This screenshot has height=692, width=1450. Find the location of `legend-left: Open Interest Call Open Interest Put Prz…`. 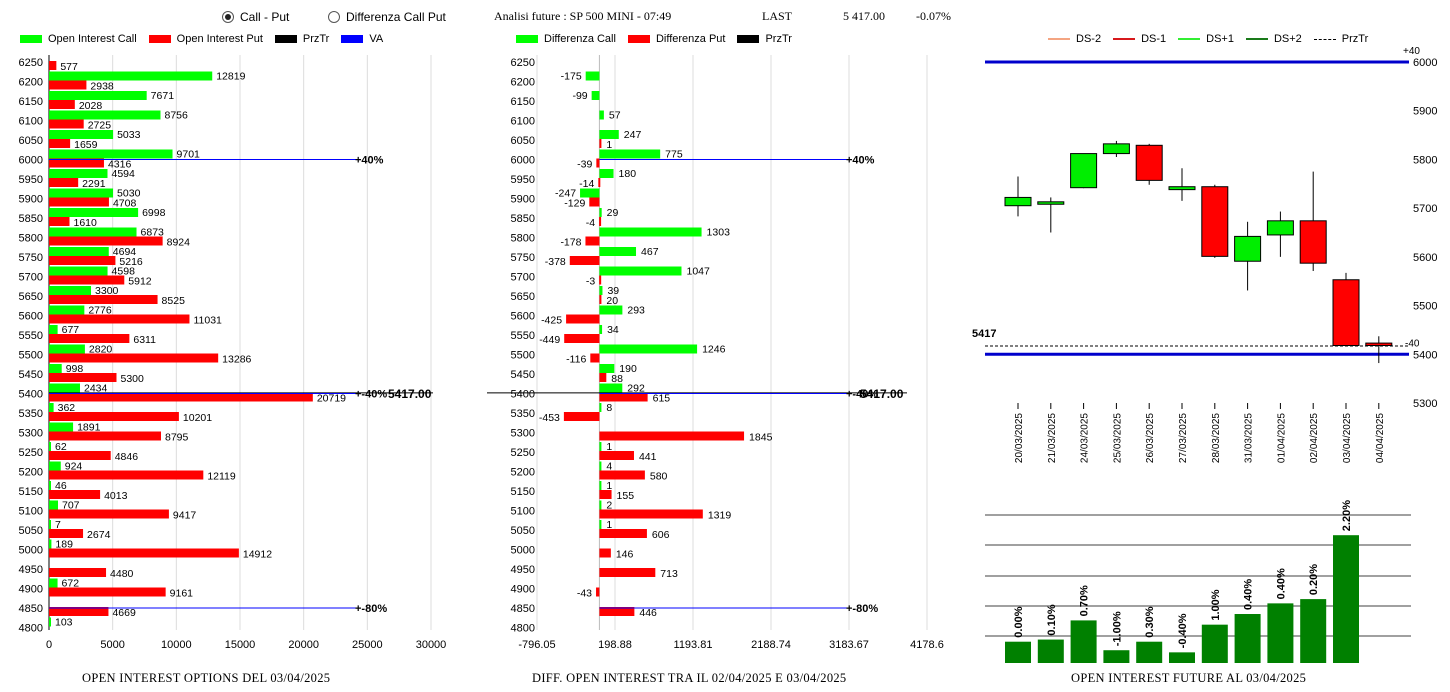

legend-left: Open Interest Call Open Interest Put Prz… is located at coordinates (207, 39).